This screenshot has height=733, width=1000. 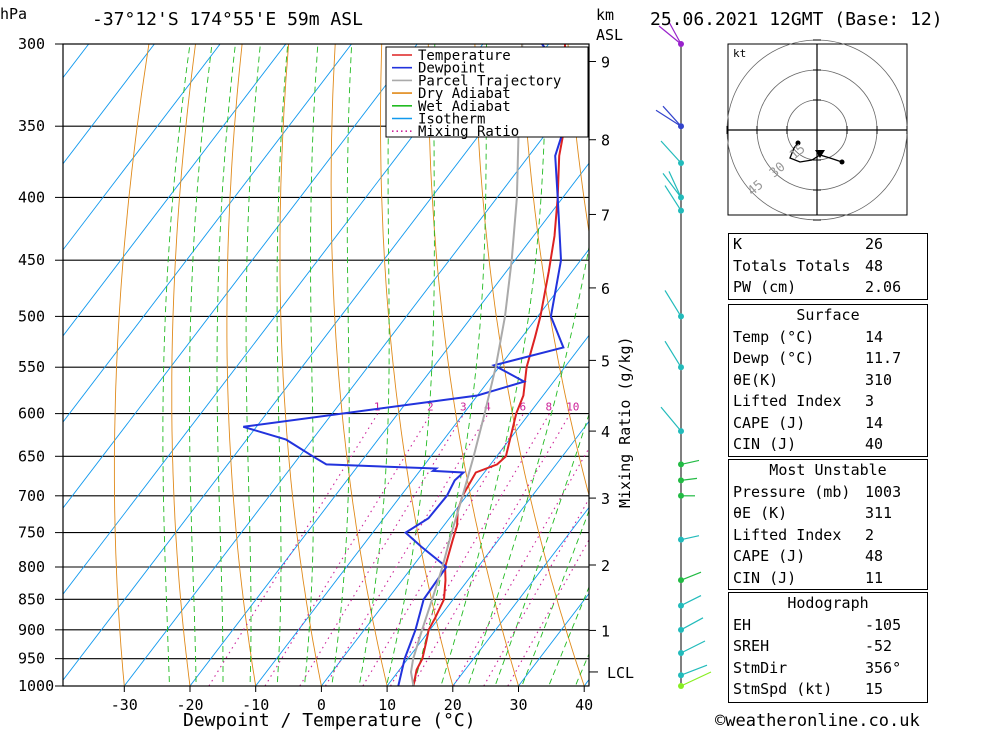 What do you see at coordinates (828, 338) in the screenshot?
I see `table-row: Temp (°C) 14` at bounding box center [828, 338].